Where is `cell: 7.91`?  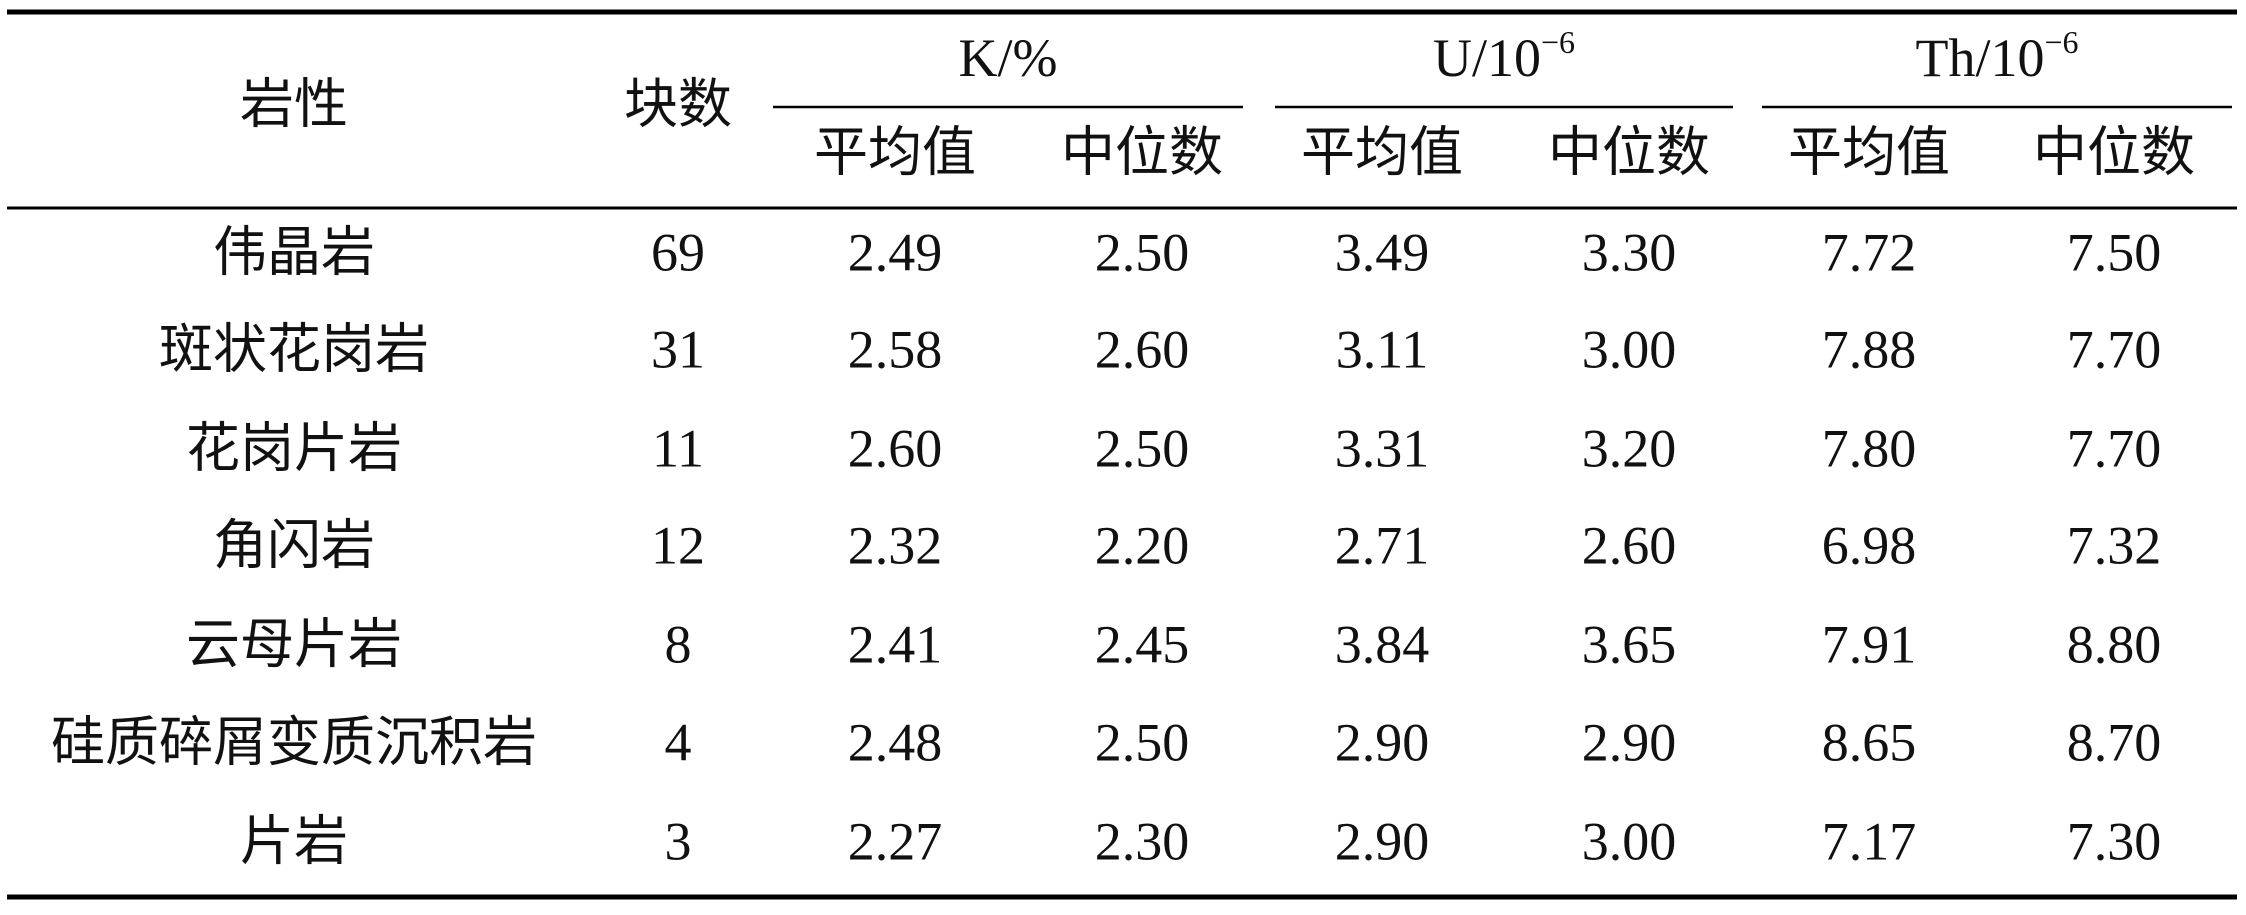
cell: 7.91 is located at coordinates (1869, 644).